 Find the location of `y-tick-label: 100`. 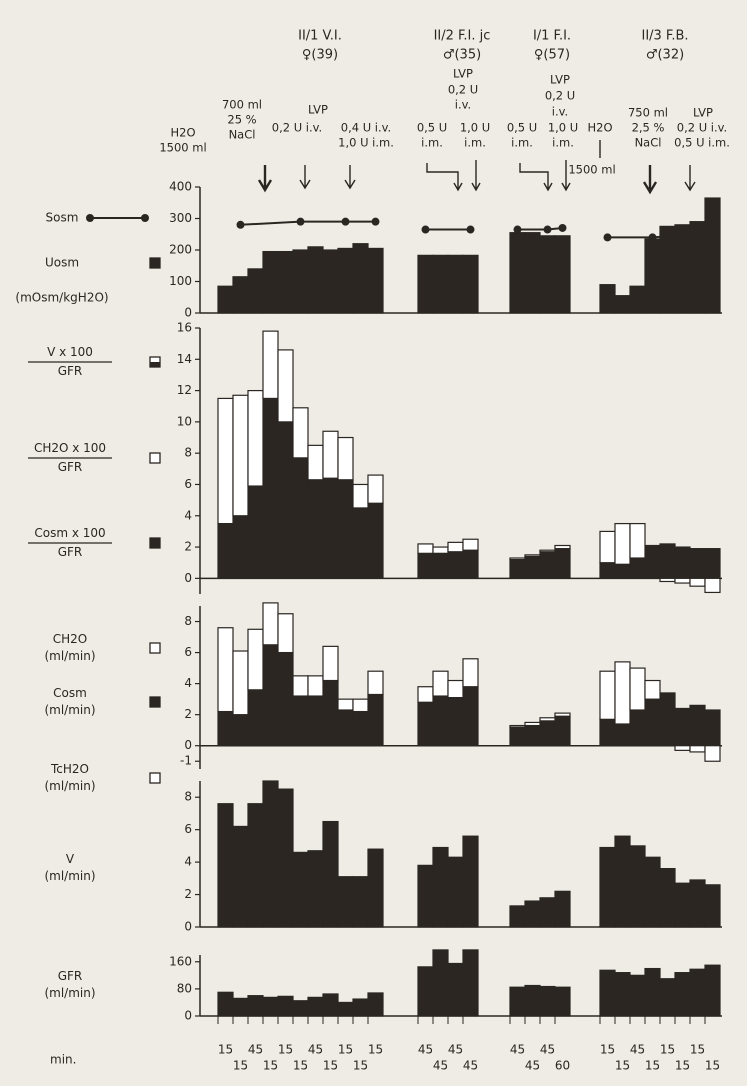

y-tick-label: 100 is located at coordinates (180, 281).